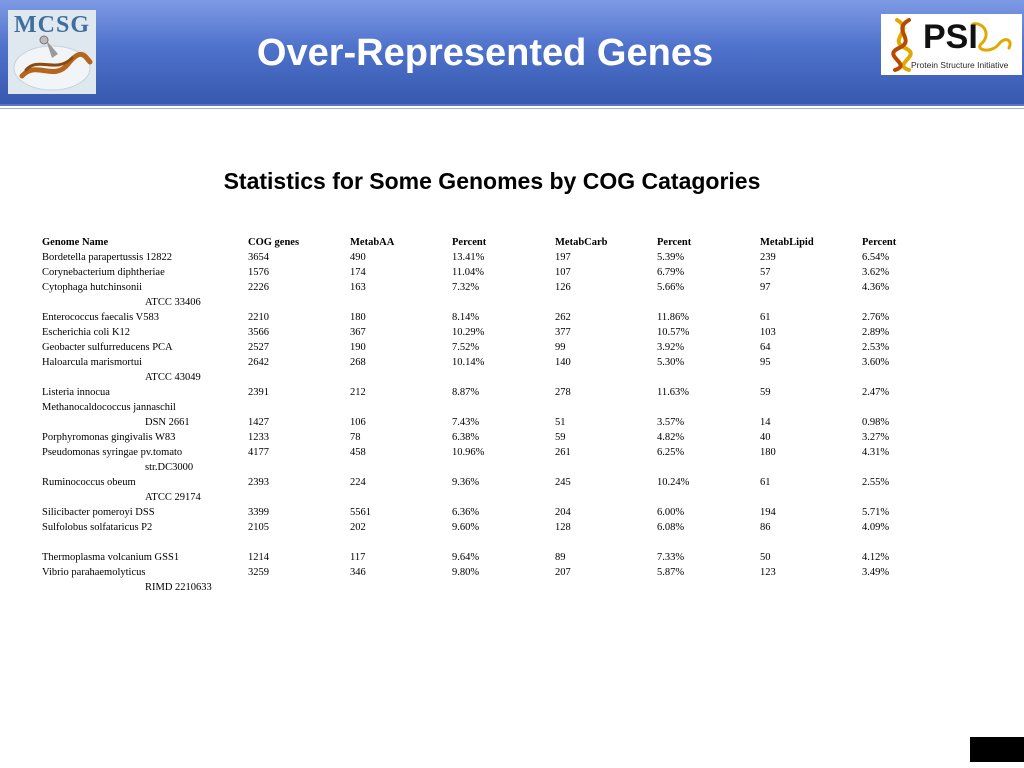 This screenshot has height=768, width=1024. Describe the element at coordinates (673, 317) in the screenshot. I see `table-cell: 11.86%` at that location.